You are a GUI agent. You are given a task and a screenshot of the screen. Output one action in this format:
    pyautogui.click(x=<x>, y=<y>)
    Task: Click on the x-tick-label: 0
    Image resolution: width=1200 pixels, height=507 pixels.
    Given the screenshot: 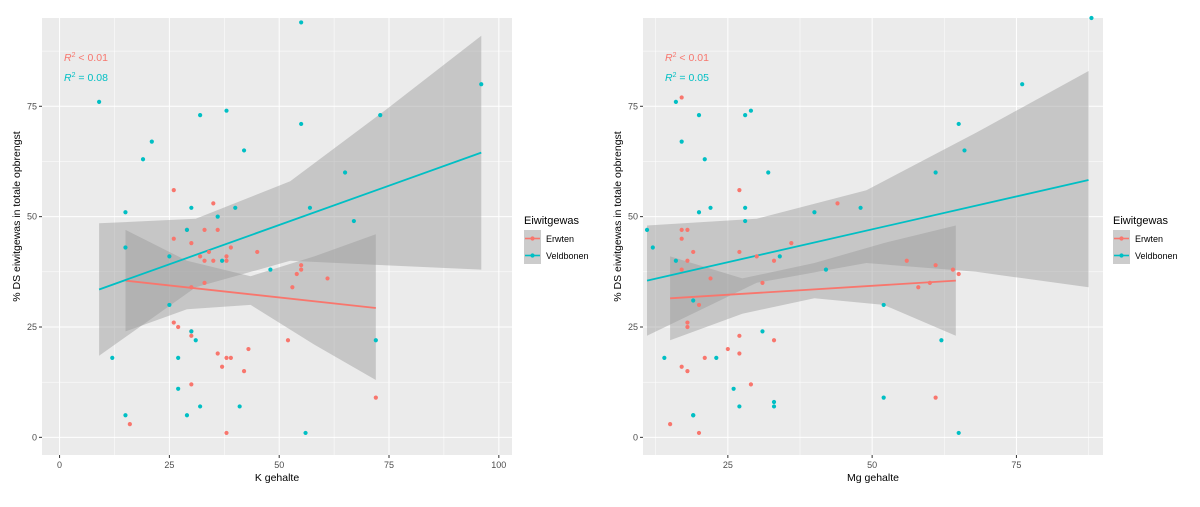 What is the action you would take?
    pyautogui.click(x=59, y=465)
    